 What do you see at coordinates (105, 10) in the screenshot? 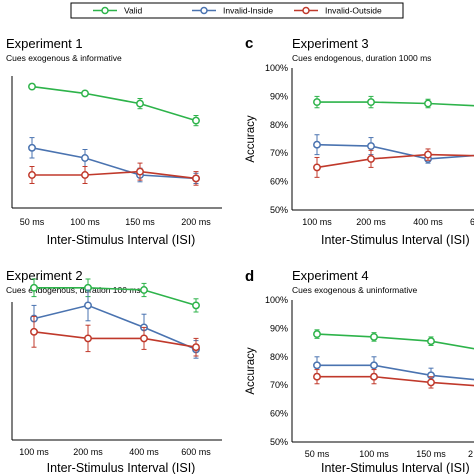
I see `legend-marker-valid` at bounding box center [105, 10].